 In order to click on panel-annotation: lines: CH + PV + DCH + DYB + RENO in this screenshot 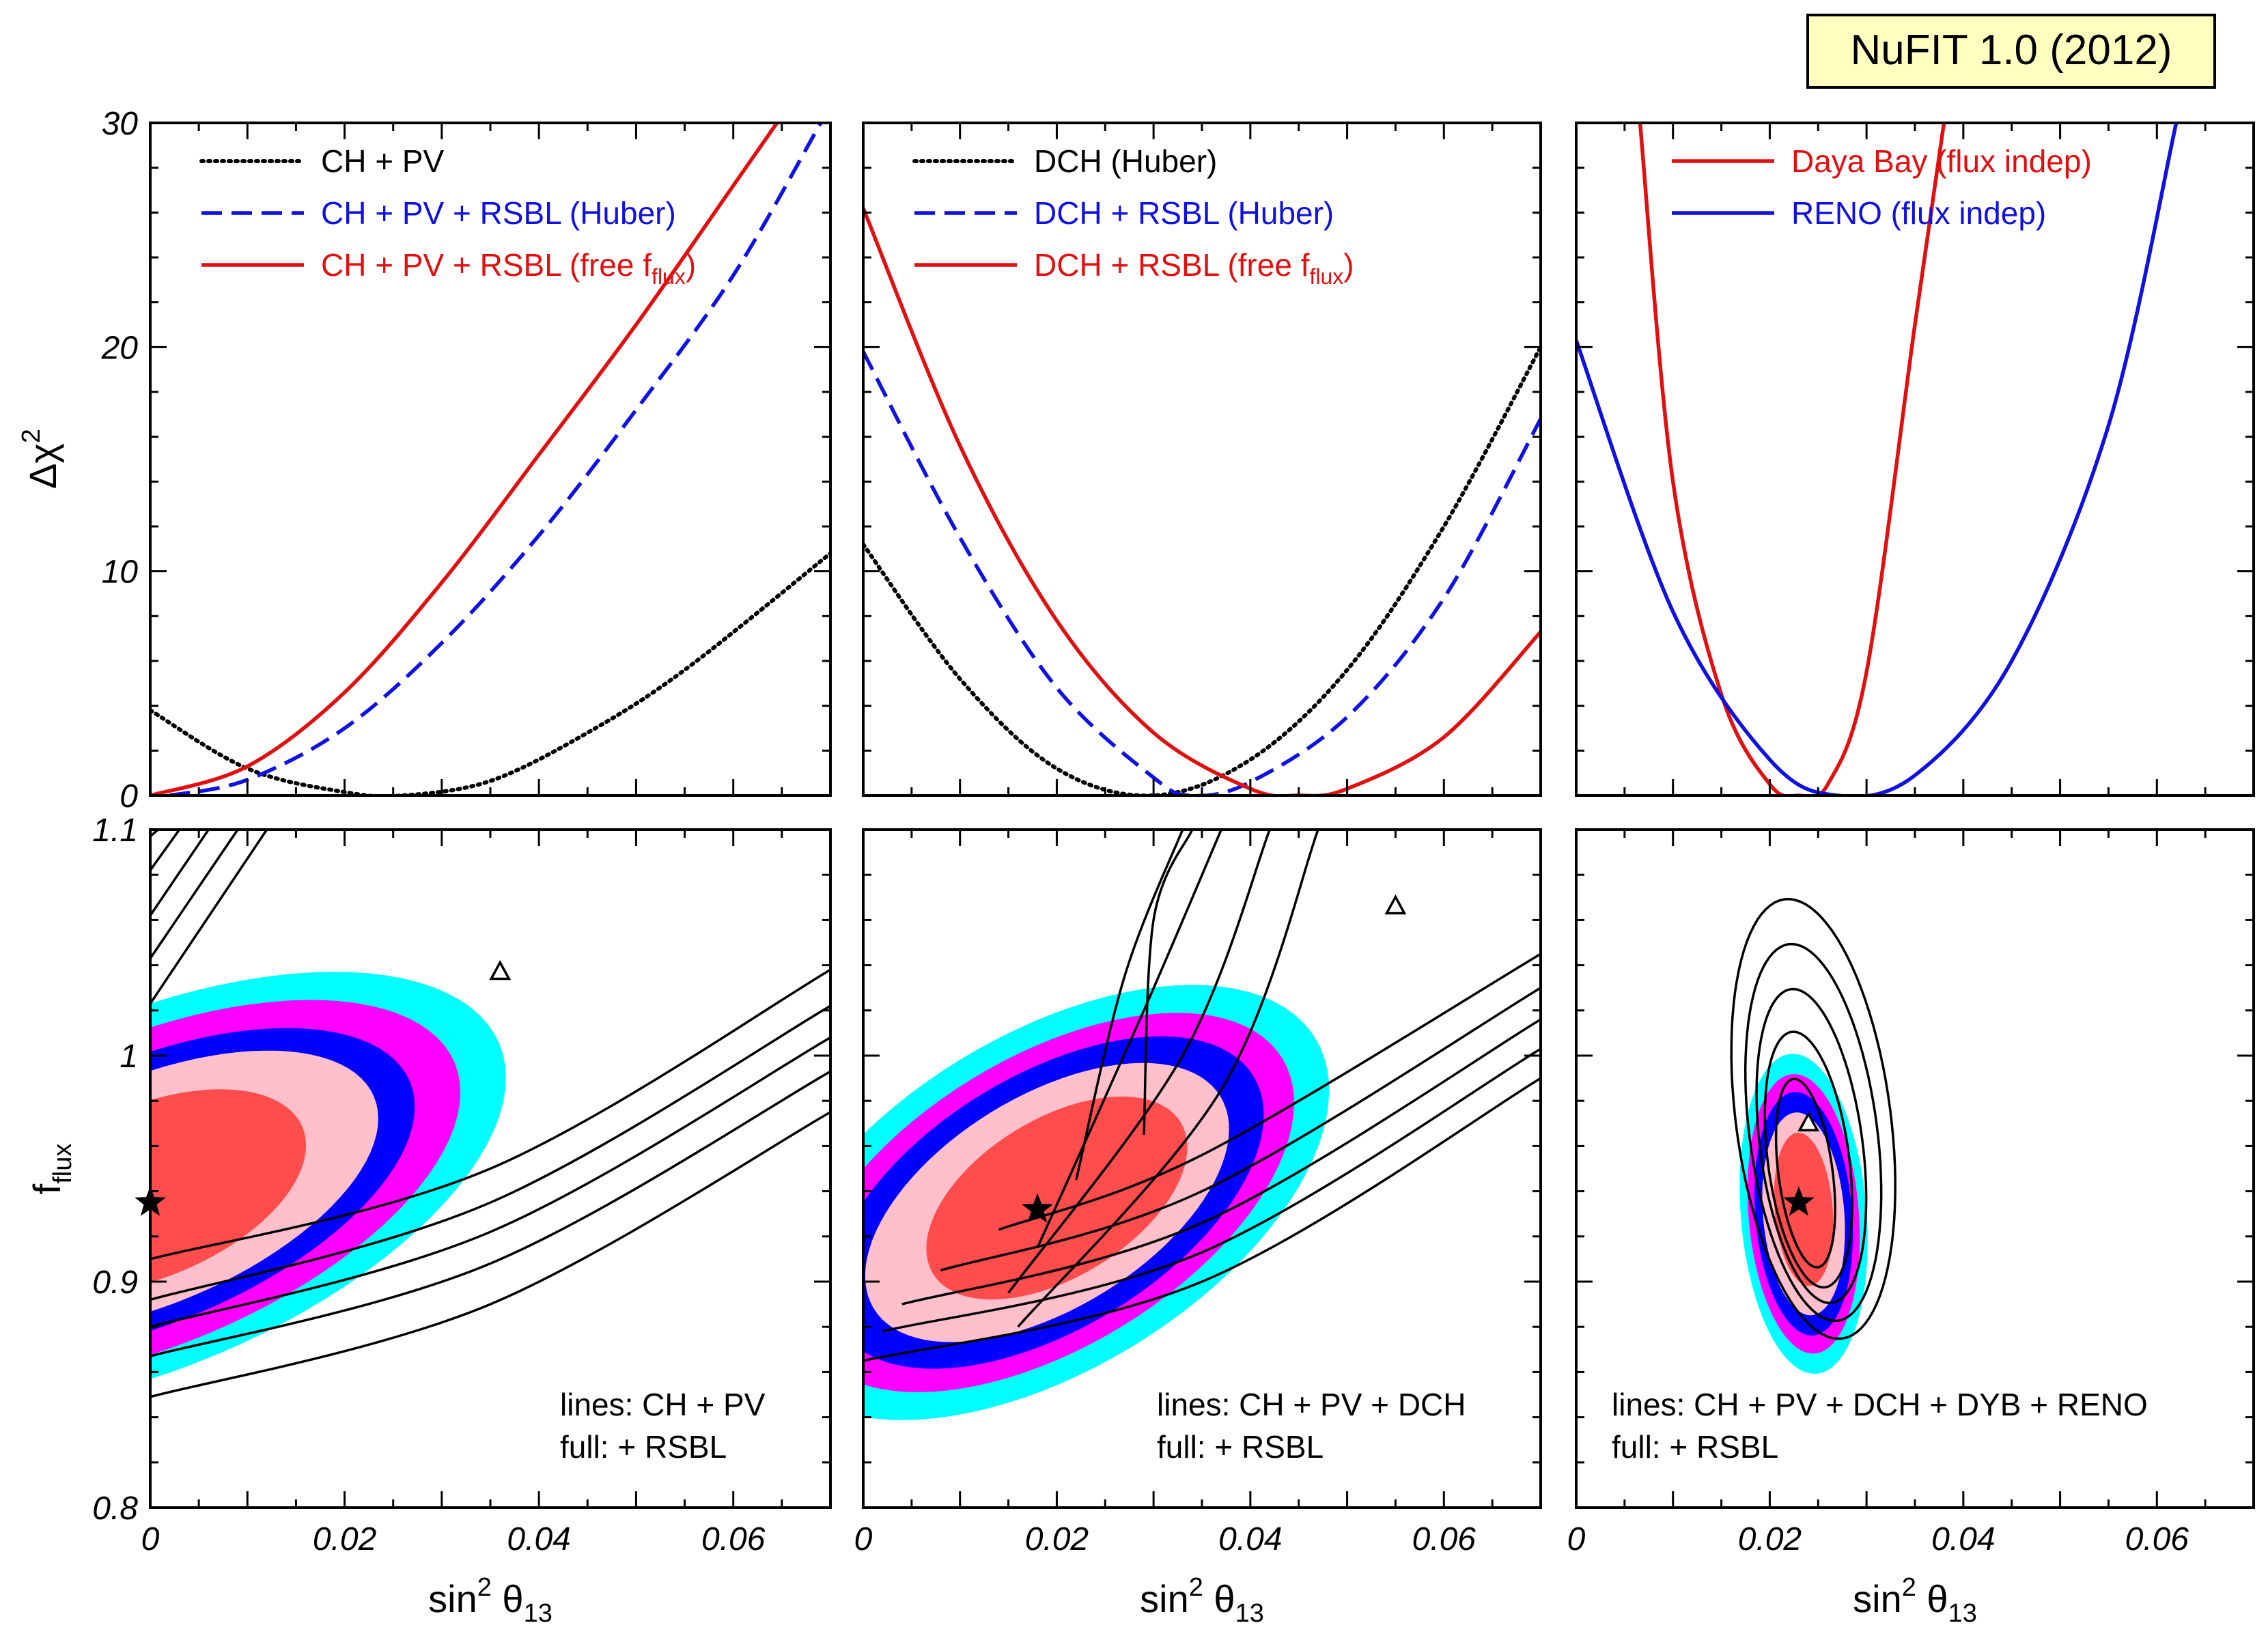, I will do `click(1880, 1404)`.